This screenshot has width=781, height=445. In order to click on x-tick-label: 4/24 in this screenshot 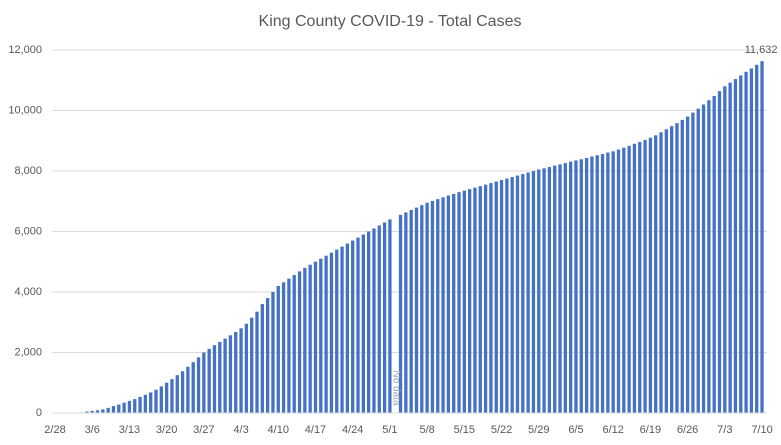, I will do `click(352, 430)`.